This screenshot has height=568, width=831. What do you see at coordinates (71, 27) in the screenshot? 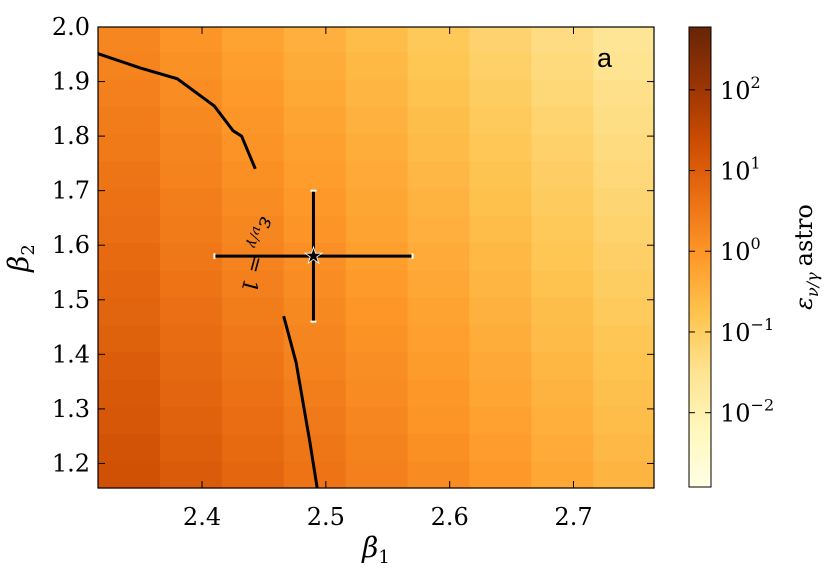
I see `y-tick-label: 2.0` at bounding box center [71, 27].